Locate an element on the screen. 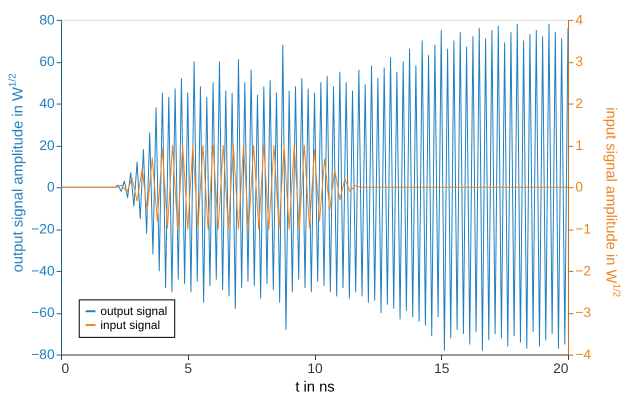 This screenshot has width=629, height=405. x-tick-label: 0 is located at coordinates (66, 368).